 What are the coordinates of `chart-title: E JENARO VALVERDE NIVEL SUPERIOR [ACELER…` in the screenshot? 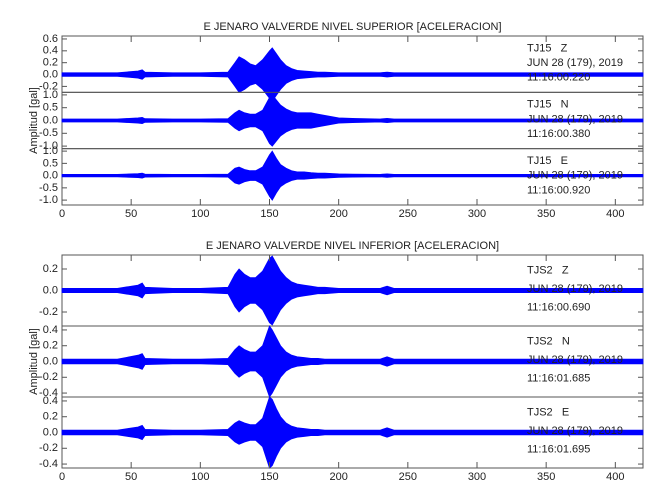 It's located at (352, 27).